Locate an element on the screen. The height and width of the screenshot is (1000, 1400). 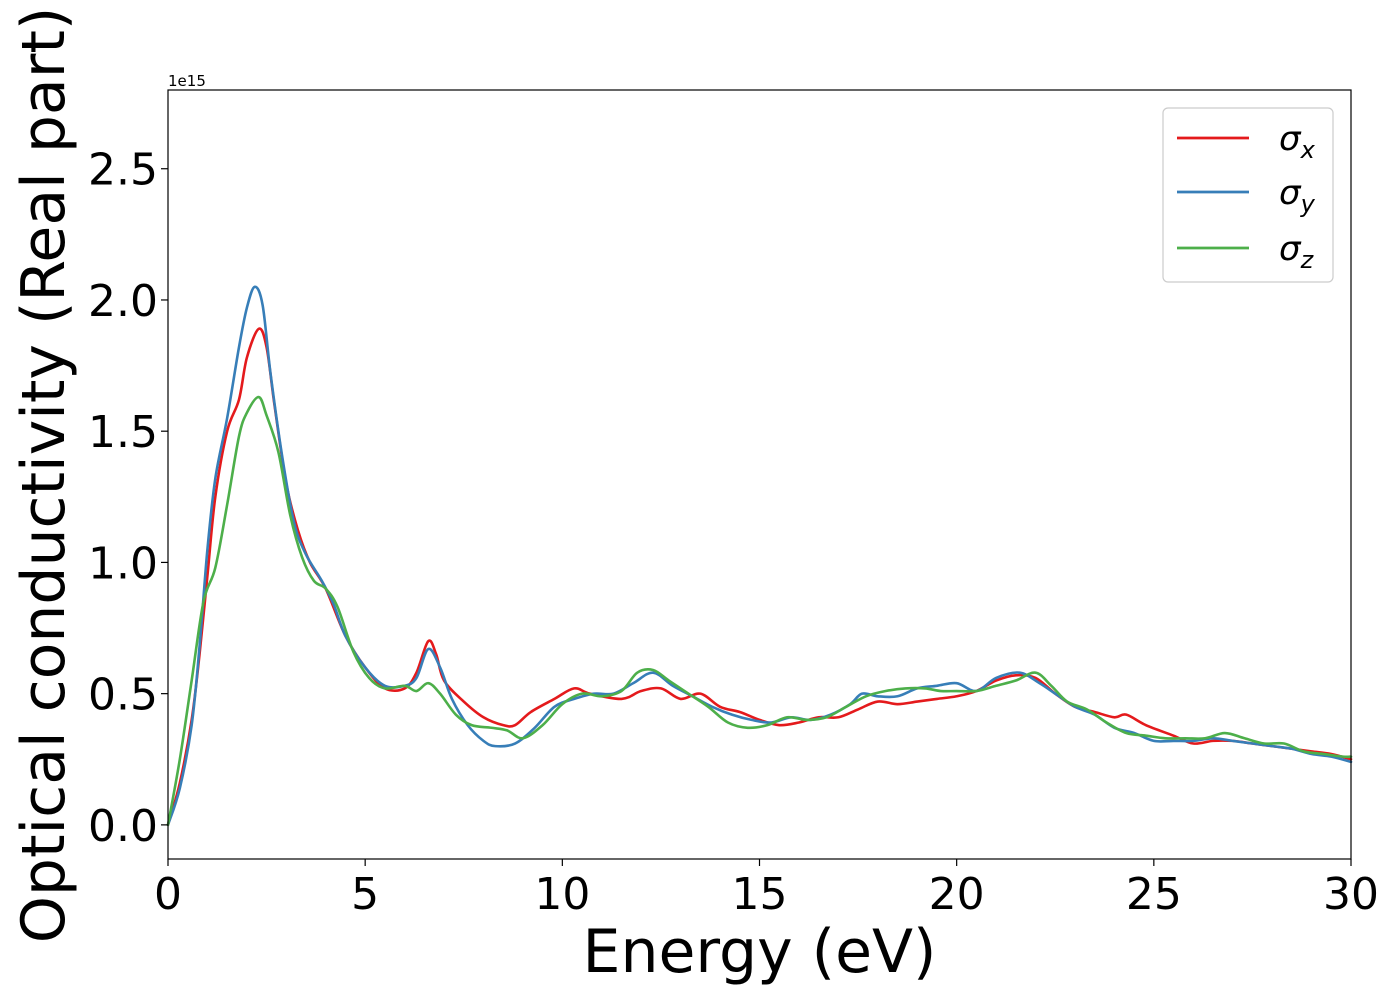
x-axis-ticks: 0 5 10 15 20 25 30 is located at coordinates (766, 889).